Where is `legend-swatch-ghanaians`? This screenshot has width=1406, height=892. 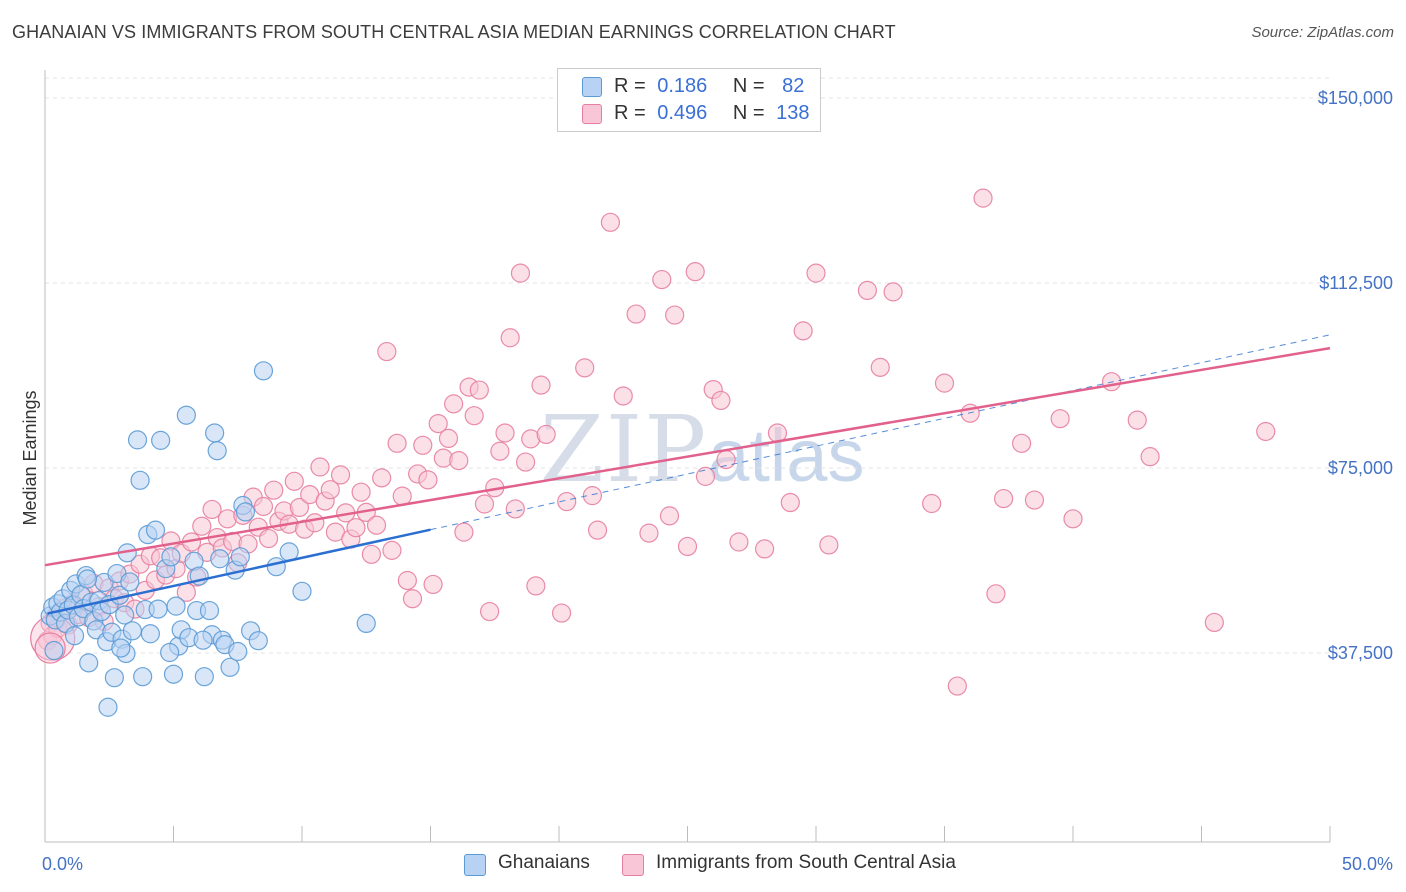
legend-swatch-ghanaians is located at coordinates (475, 865).